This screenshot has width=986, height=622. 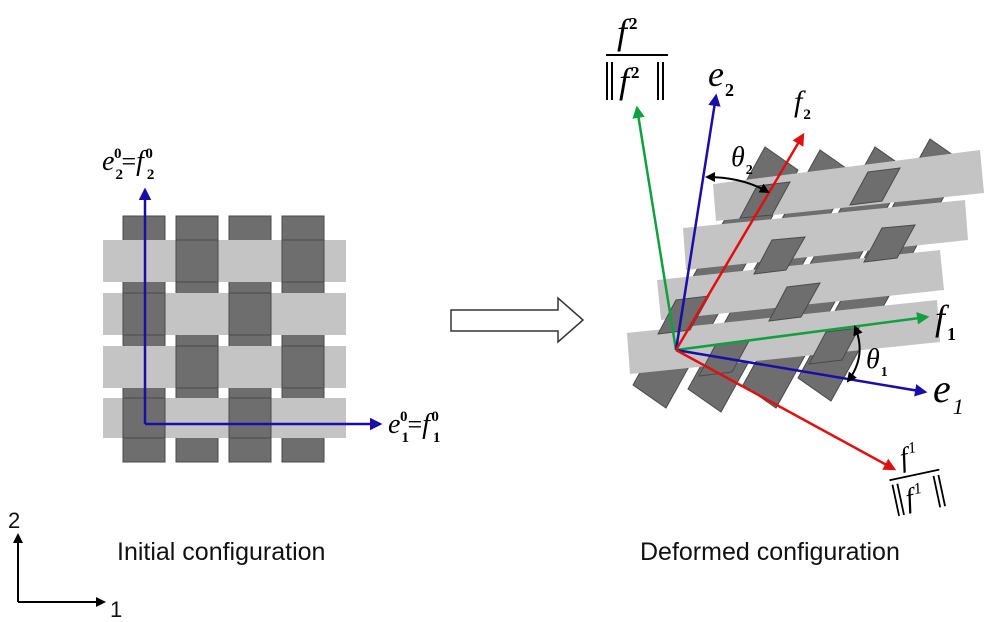 I want to click on label-f1-normalized: f1 f1, so click(x=917, y=478).